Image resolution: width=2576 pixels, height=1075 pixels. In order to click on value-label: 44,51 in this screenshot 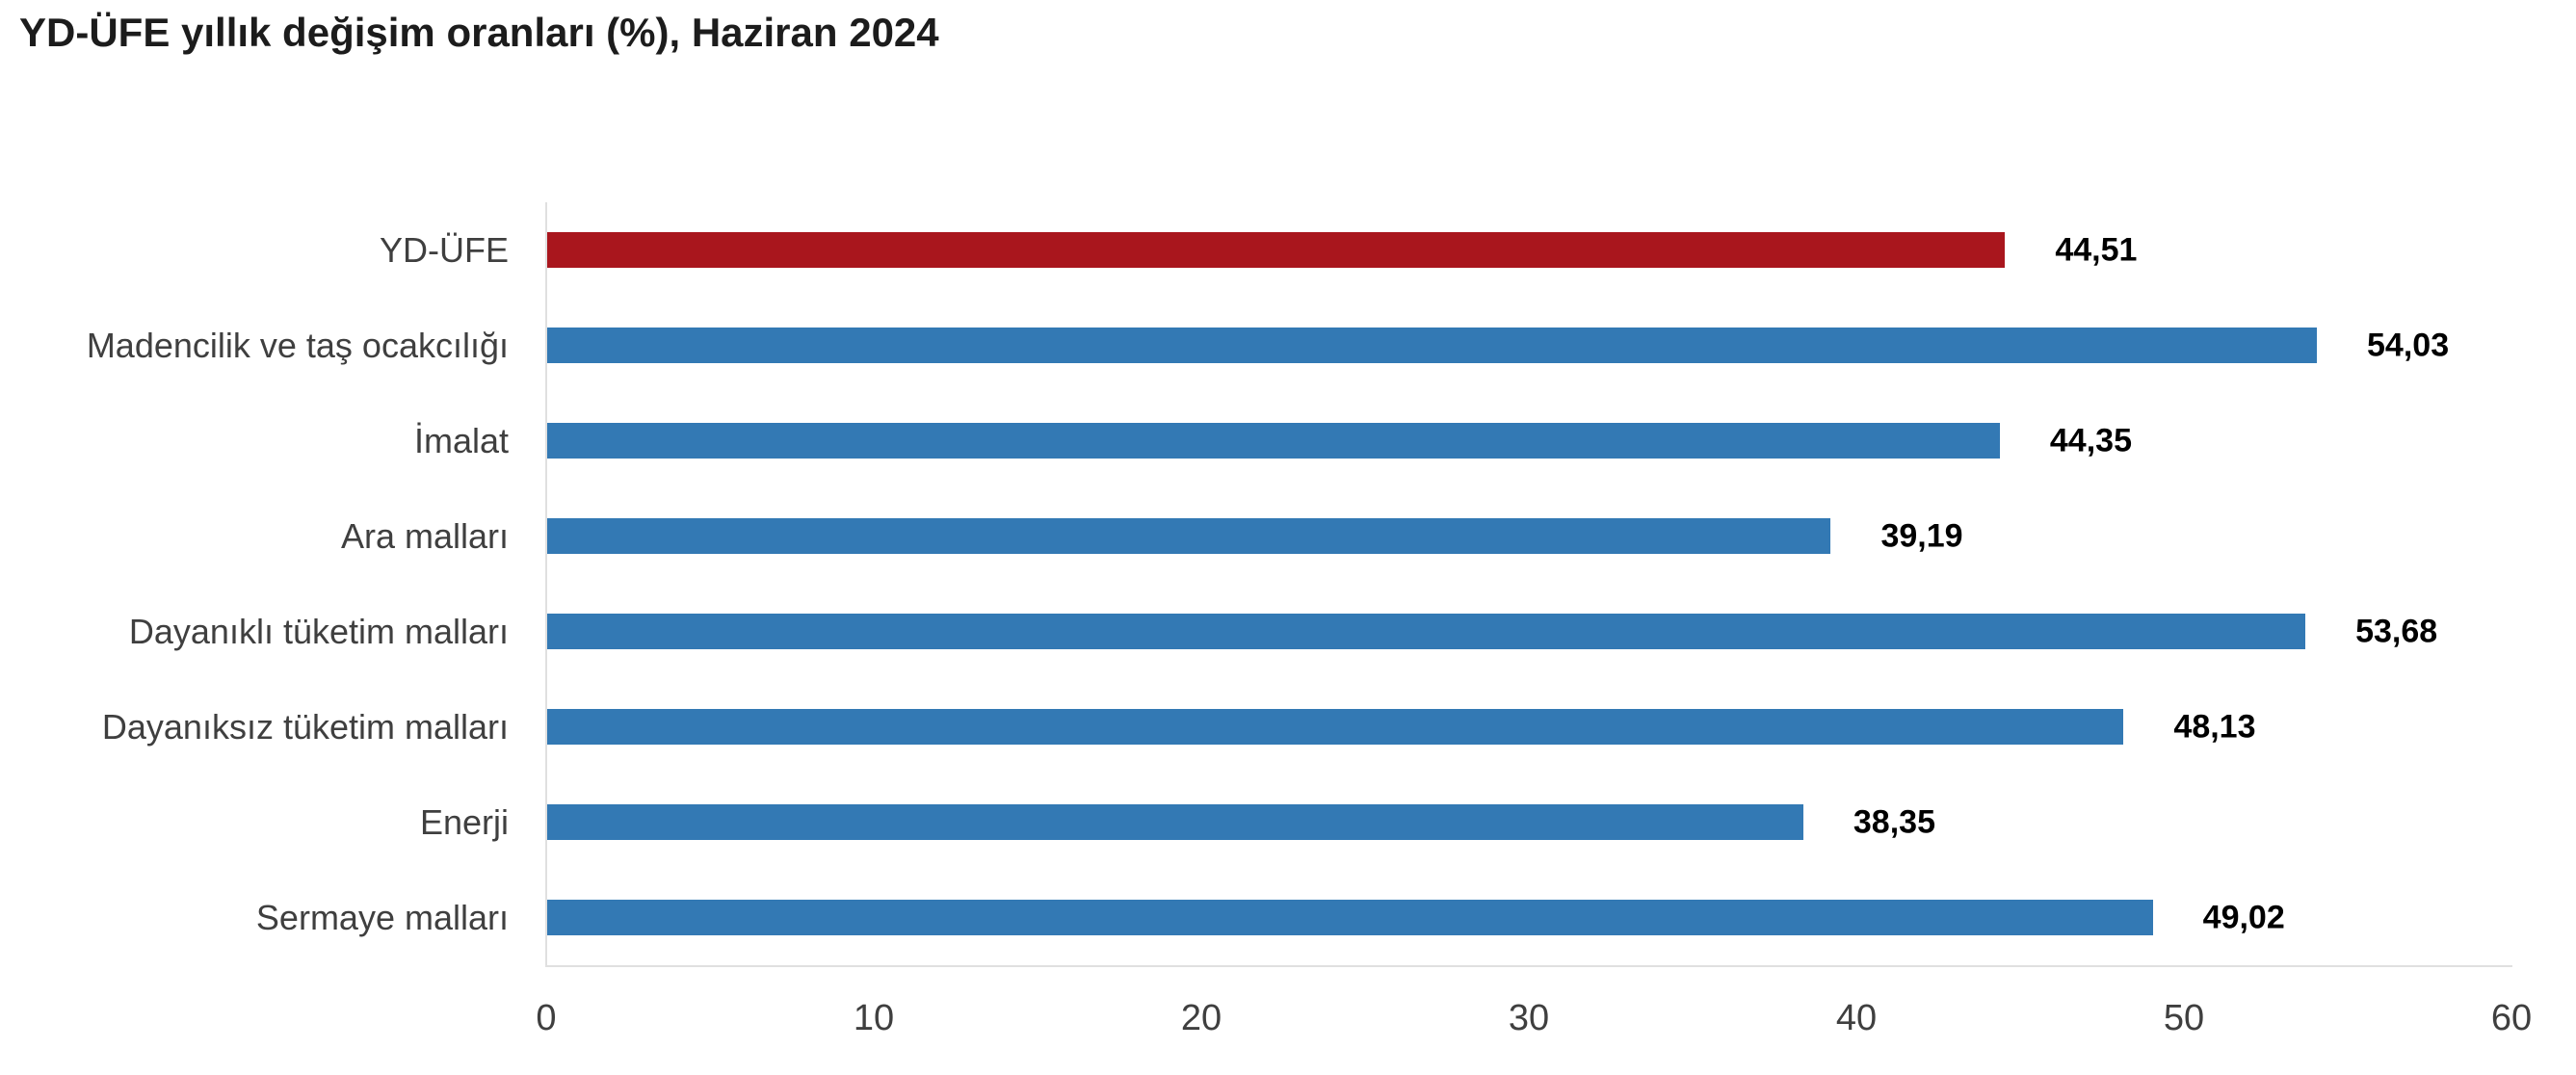, I will do `click(2096, 250)`.